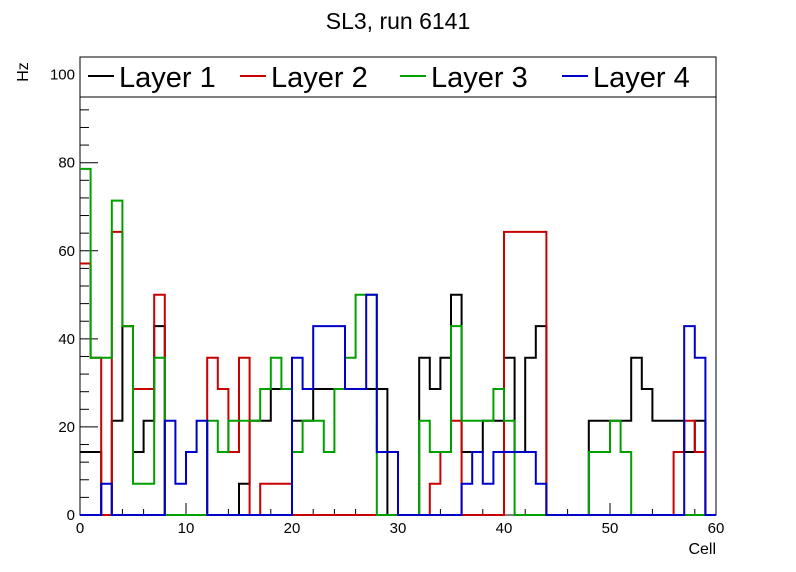 The image size is (796, 572). I want to click on legend-label-layer-3: Layer 3, so click(479, 78).